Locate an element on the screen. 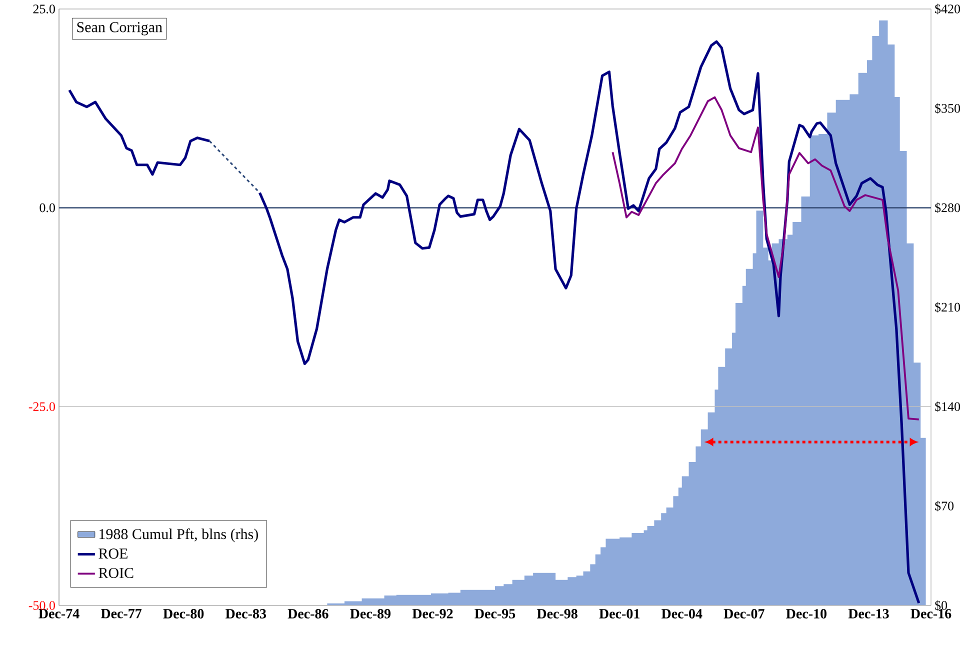  y2-tick-label: $70 is located at coordinates (944, 506).